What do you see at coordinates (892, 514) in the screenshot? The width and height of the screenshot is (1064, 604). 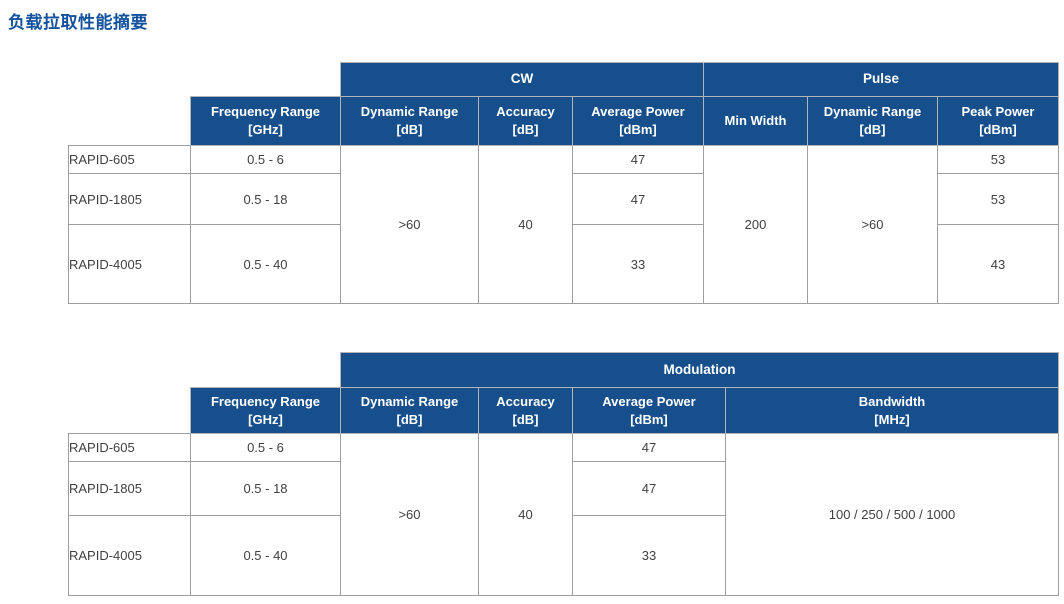 I see `bandwidth-cell: 100 / 250 / 500 / 1000` at bounding box center [892, 514].